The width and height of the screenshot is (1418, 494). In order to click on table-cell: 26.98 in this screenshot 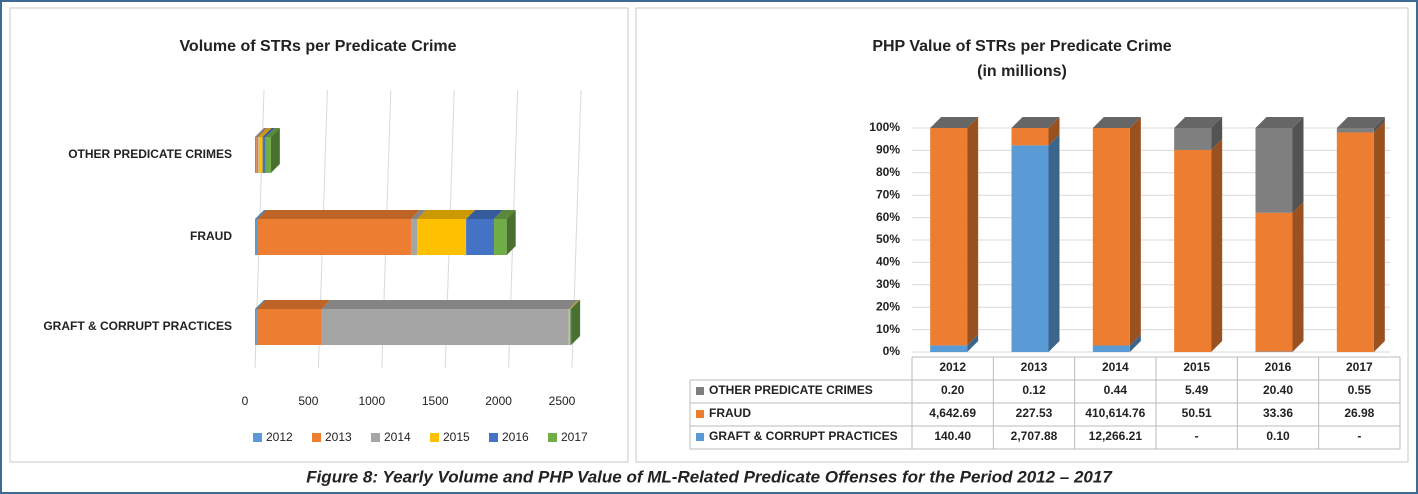, I will do `click(1359, 413)`.